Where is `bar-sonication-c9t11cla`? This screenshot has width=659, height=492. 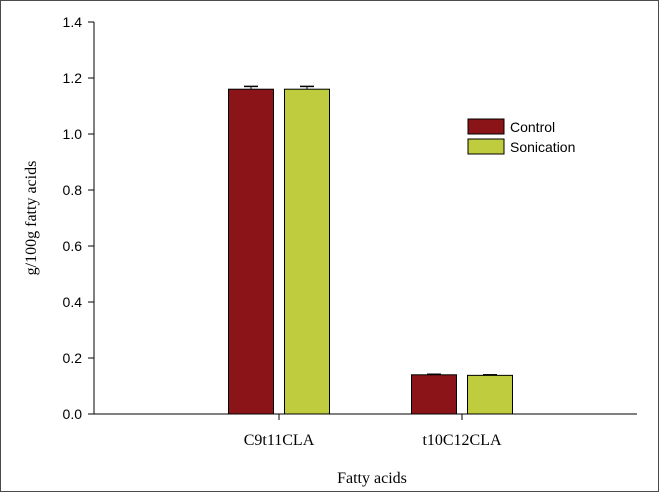
bar-sonication-c9t11cla is located at coordinates (307, 251).